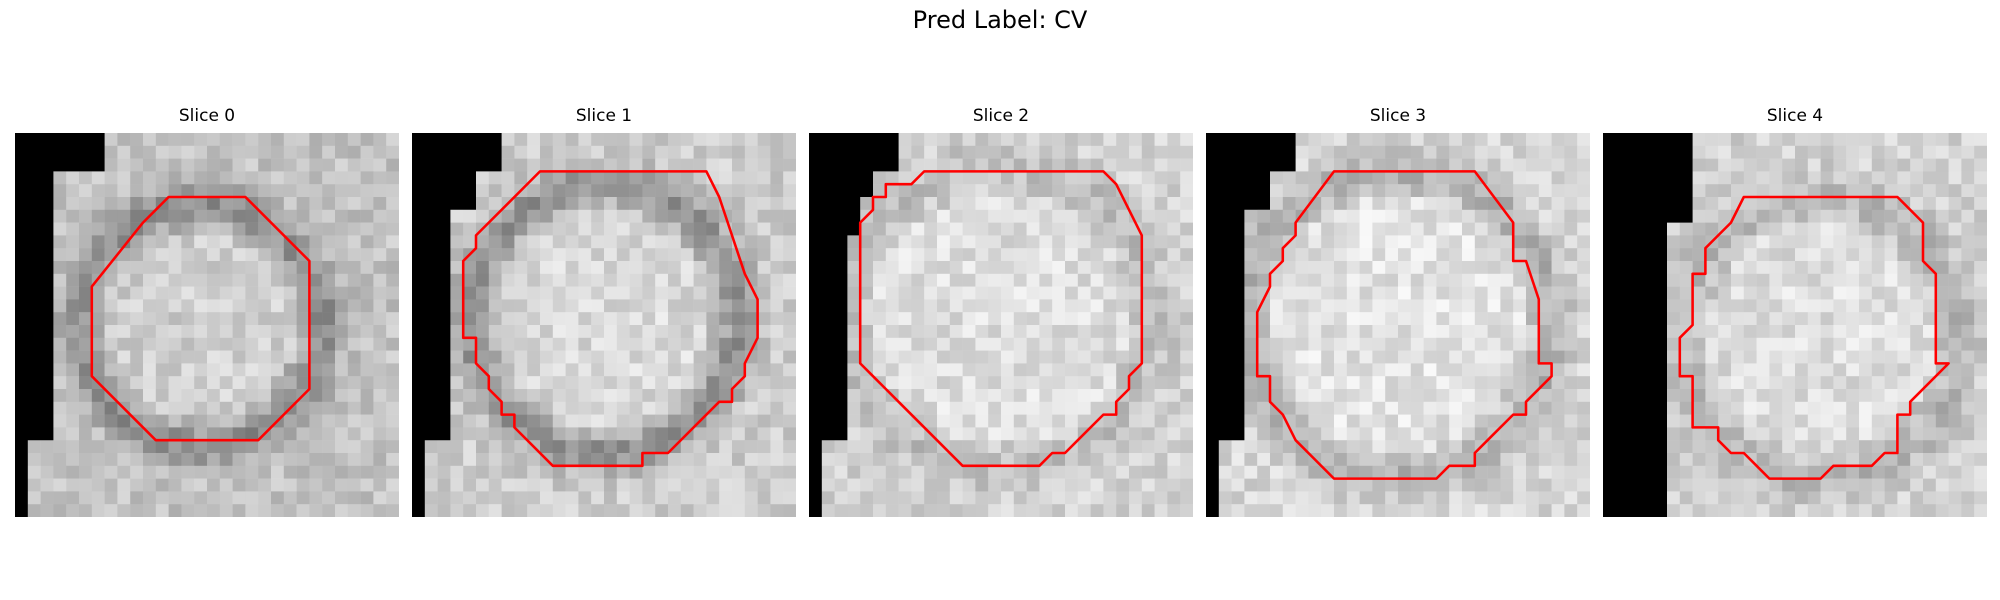  I want to click on slice-title: Slice 0, so click(207, 116).